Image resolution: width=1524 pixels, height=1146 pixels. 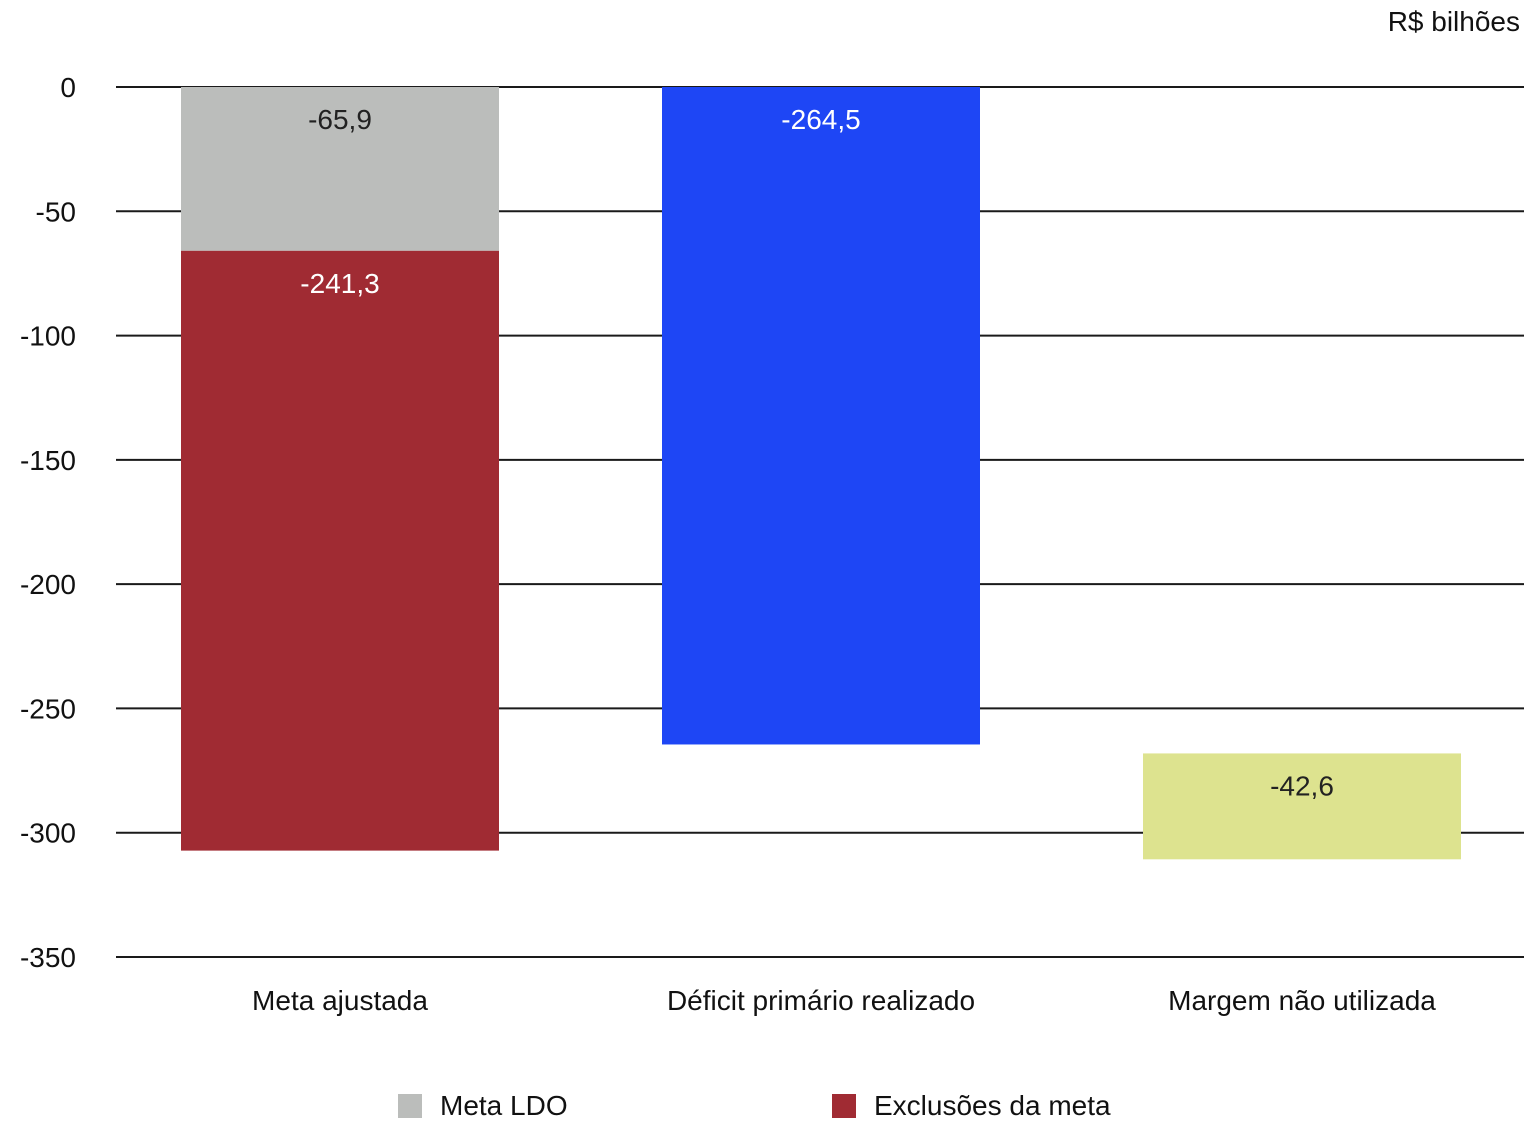 I want to click on legend: Meta LDO Exclusões da meta, so click(x=762, y=1106).